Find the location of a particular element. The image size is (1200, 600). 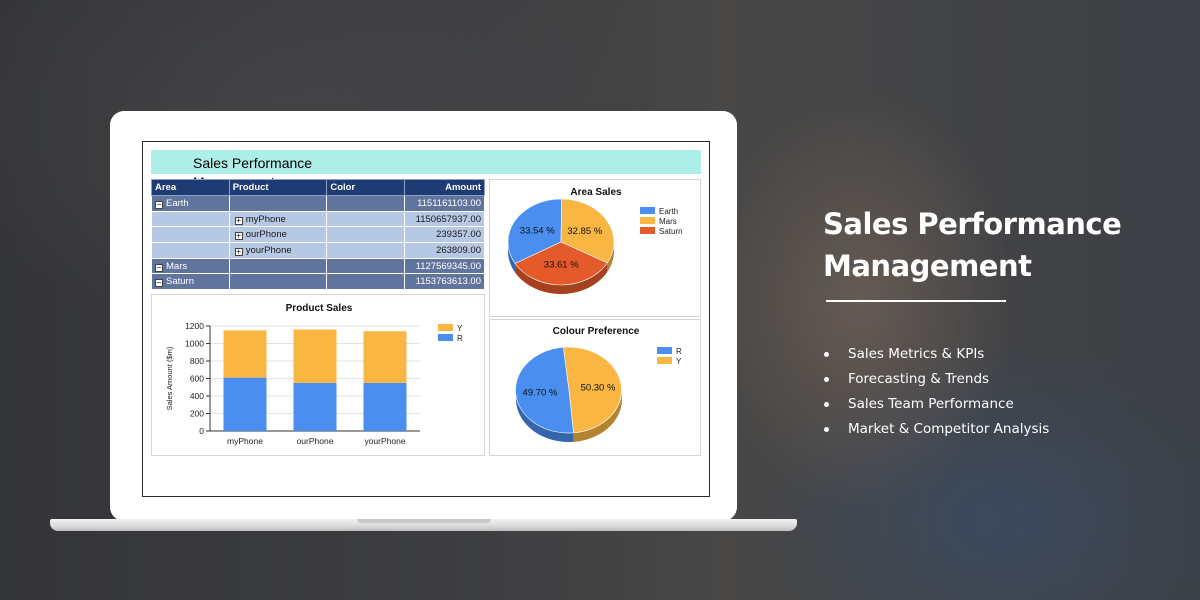

pie-slice-Earth is located at coordinates (534, 231).